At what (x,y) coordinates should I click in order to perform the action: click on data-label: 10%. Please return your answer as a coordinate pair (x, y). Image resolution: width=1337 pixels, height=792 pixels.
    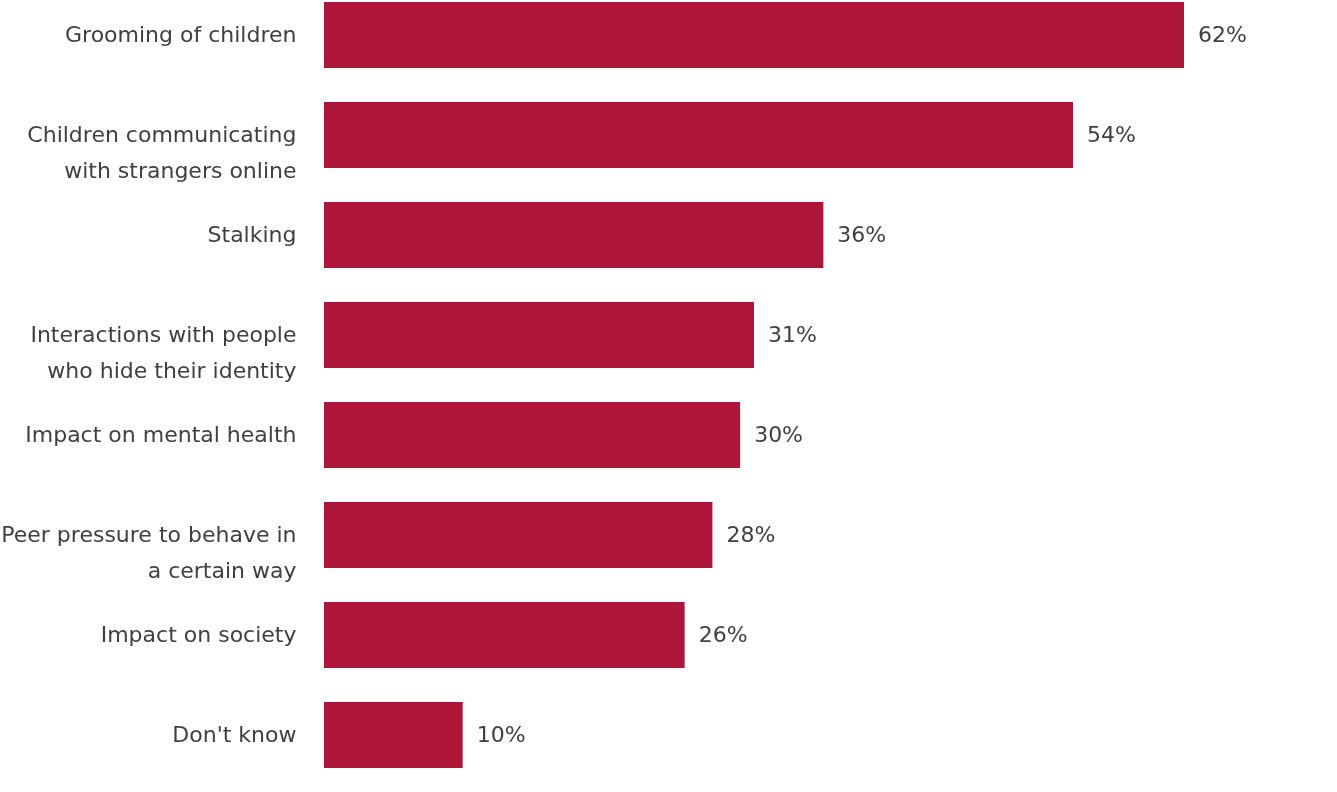
    Looking at the image, I should click on (501, 734).